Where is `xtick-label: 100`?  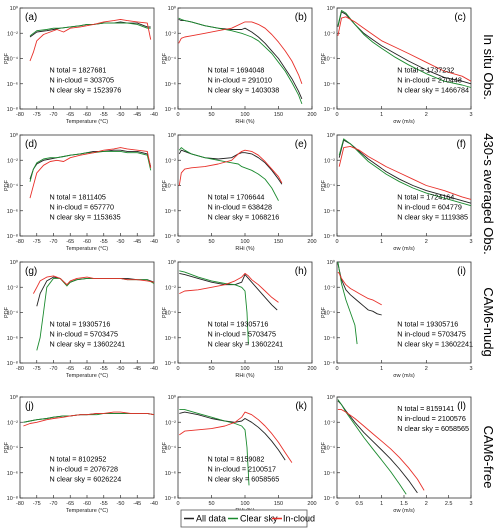
xtick-label: 100 is located at coordinates (244, 504).